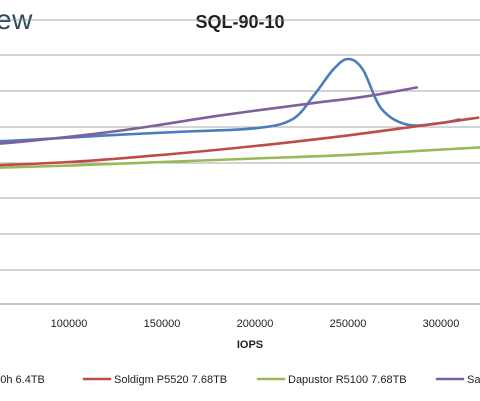 This screenshot has width=480, height=401. I want to click on x-tick-label: 250000, so click(348, 324).